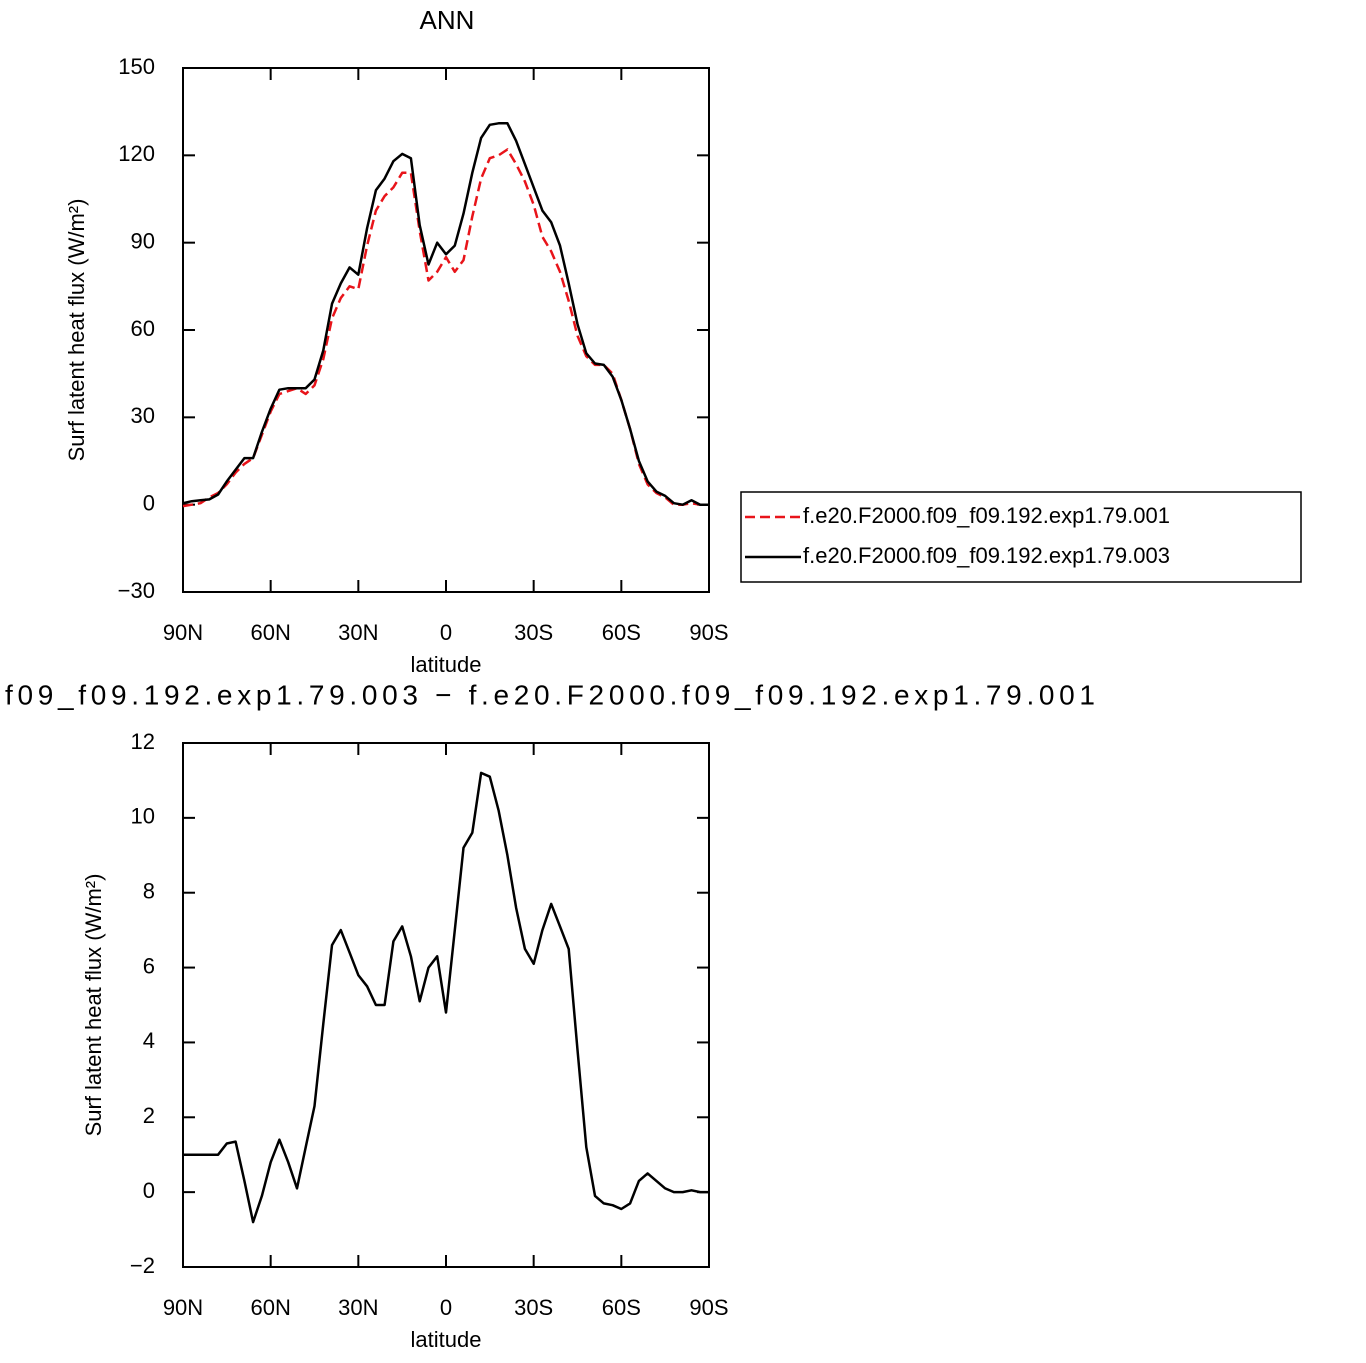 The width and height of the screenshot is (1366, 1363). What do you see at coordinates (143, 240) in the screenshot?
I see `y-tick-label: 90` at bounding box center [143, 240].